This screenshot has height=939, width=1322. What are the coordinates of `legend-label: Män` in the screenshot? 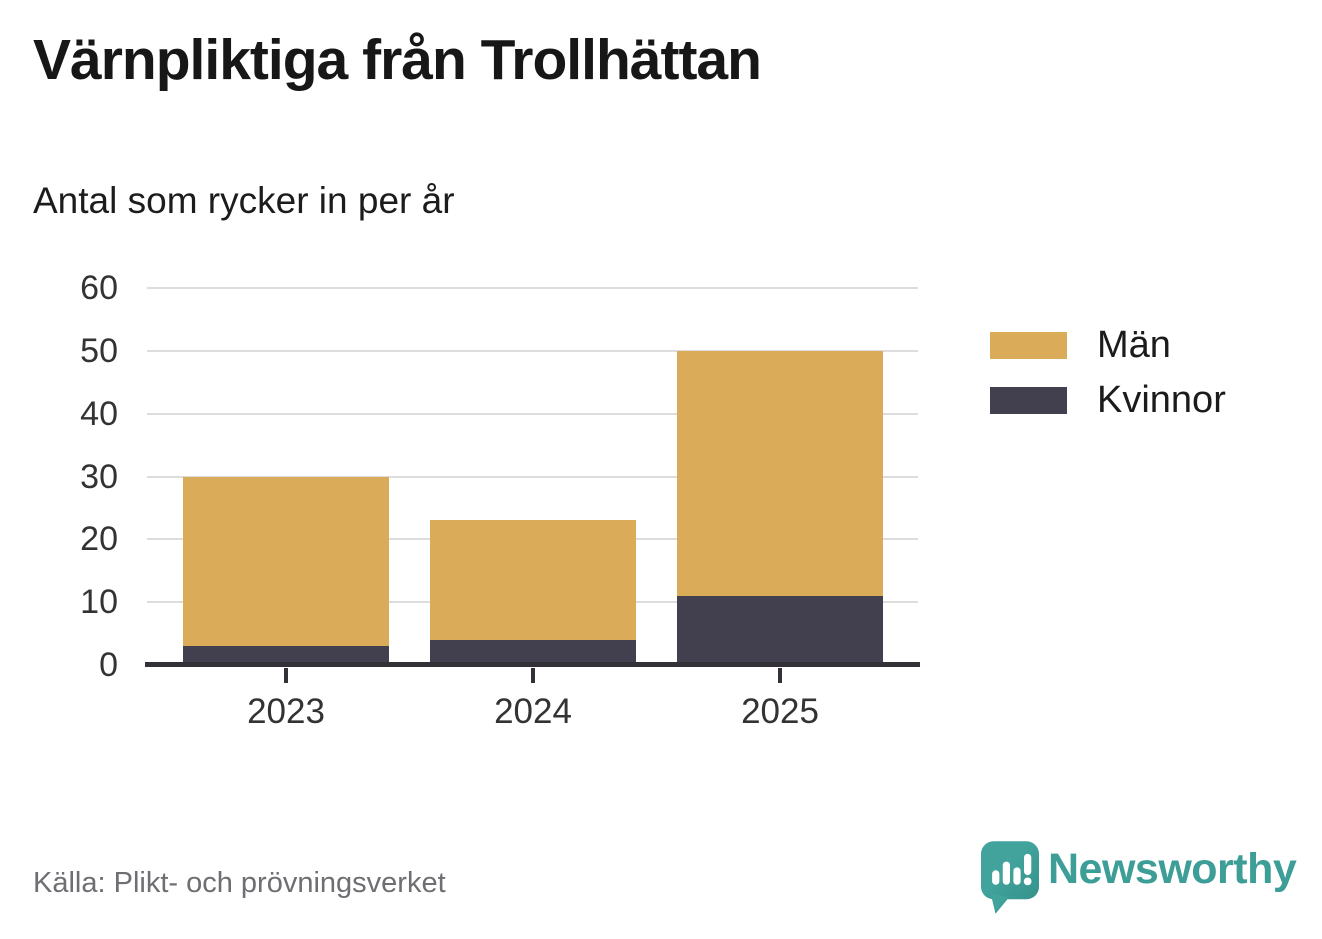 It's located at (1134, 345).